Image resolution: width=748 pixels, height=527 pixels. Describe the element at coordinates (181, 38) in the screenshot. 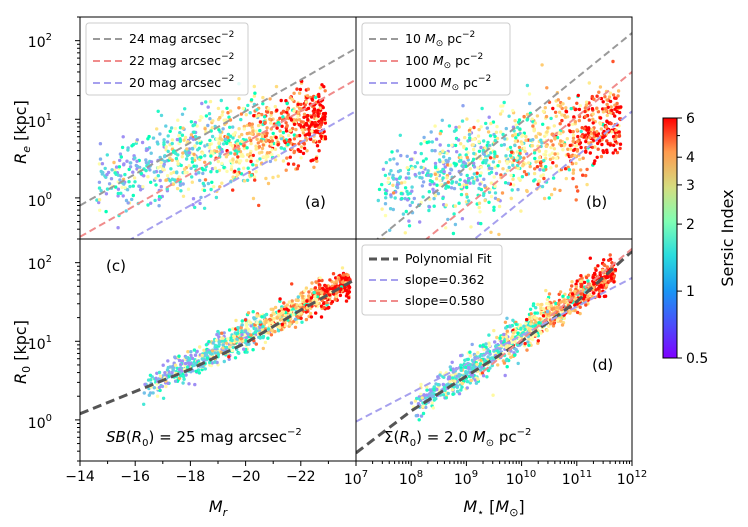

I see `legend-a-label-24: 24 mag arcsec−2` at that location.